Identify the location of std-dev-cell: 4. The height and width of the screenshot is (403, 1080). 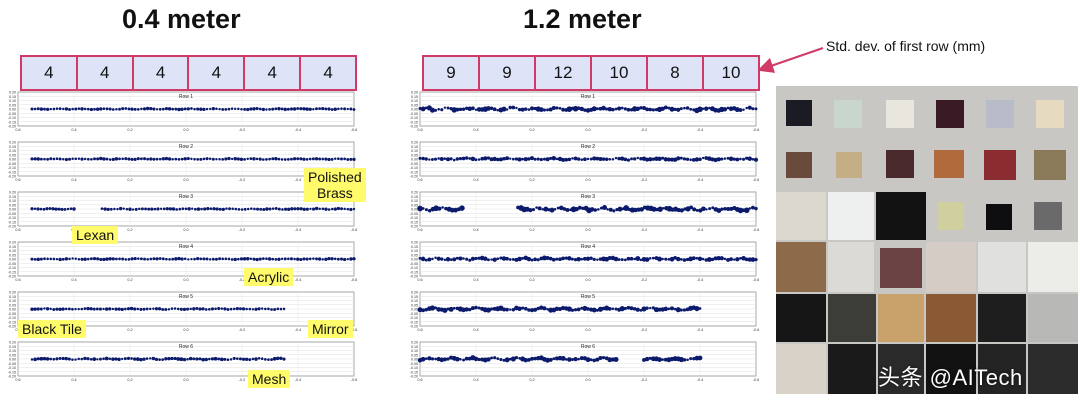
(273, 73).